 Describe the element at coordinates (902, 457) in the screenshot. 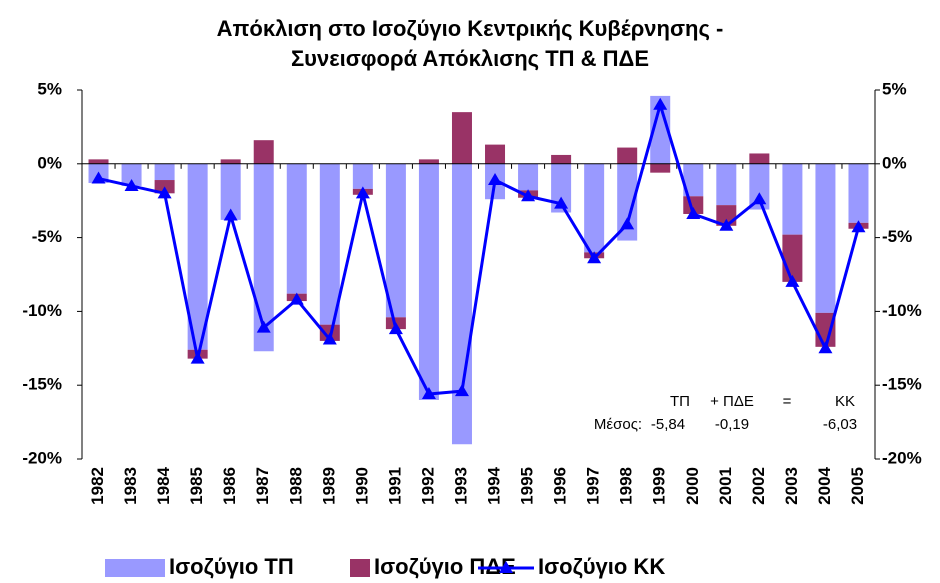

I see `y2-tick-label: -20%` at that location.